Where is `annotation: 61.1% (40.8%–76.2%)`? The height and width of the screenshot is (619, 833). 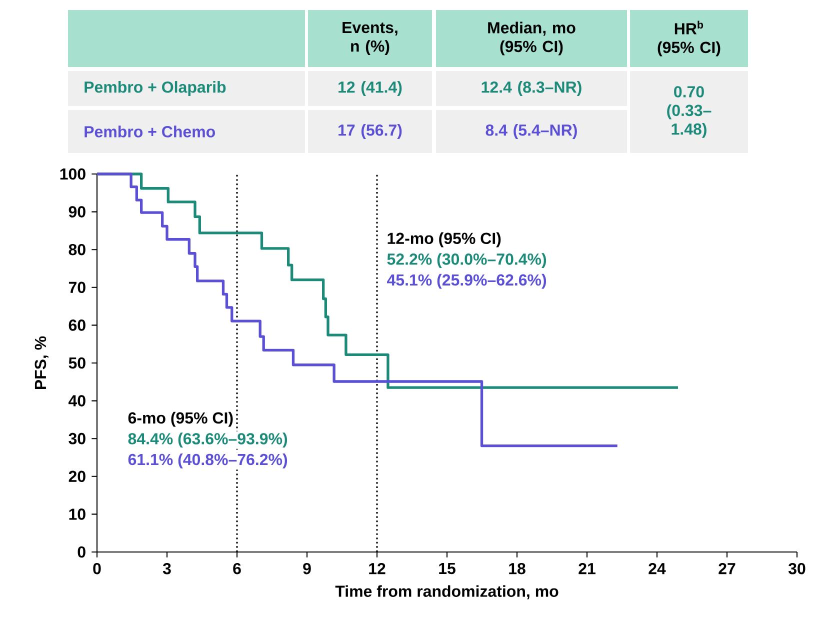
annotation: 61.1% (40.8%–76.2%) is located at coordinates (208, 460).